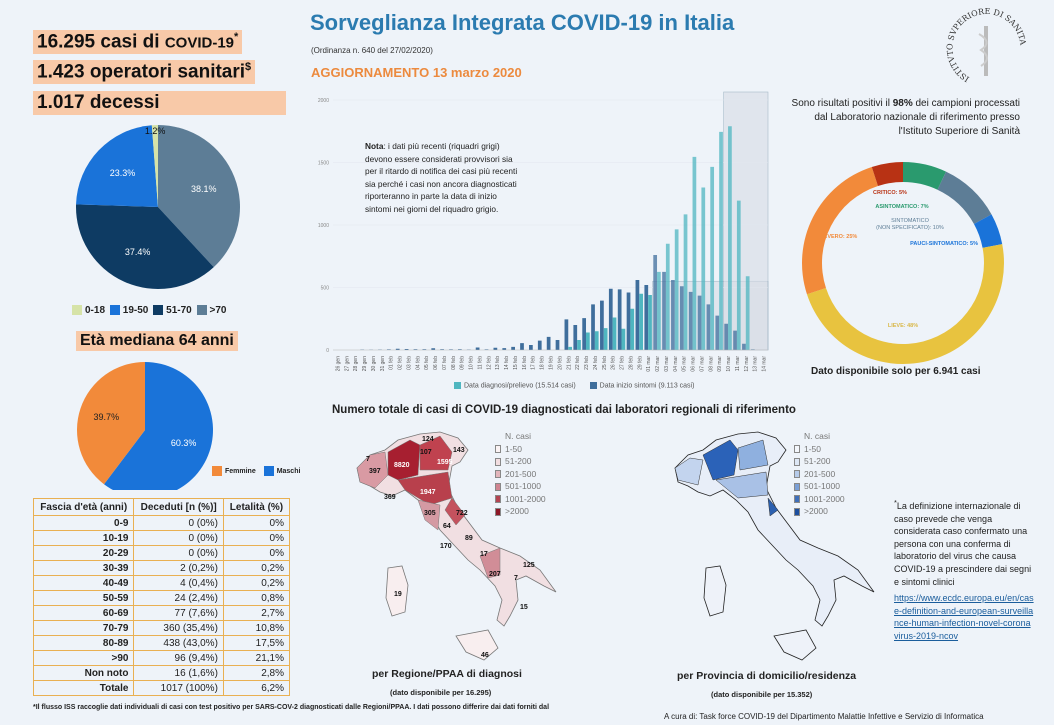 This screenshot has height=725, width=1054. I want to click on segment-label: ASINTOMATICO: 7%, so click(901, 207).